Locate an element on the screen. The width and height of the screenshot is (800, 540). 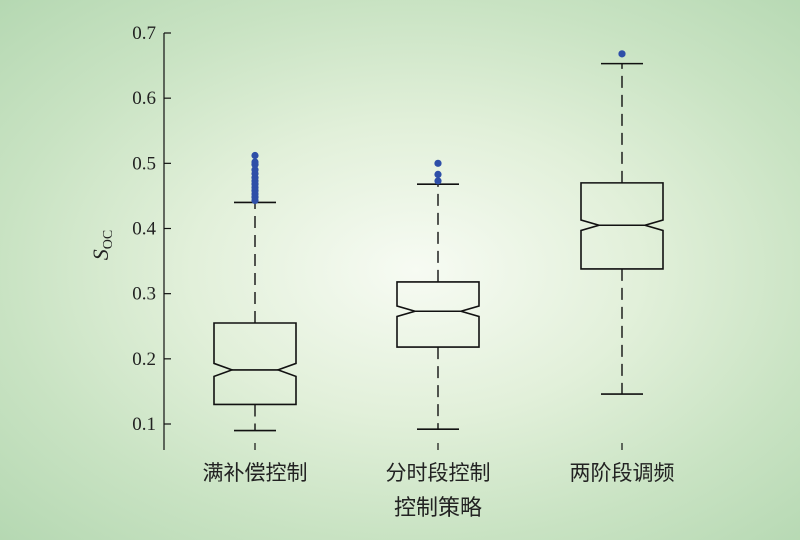
y-axis-title: SOC is located at coordinates (102, 245).